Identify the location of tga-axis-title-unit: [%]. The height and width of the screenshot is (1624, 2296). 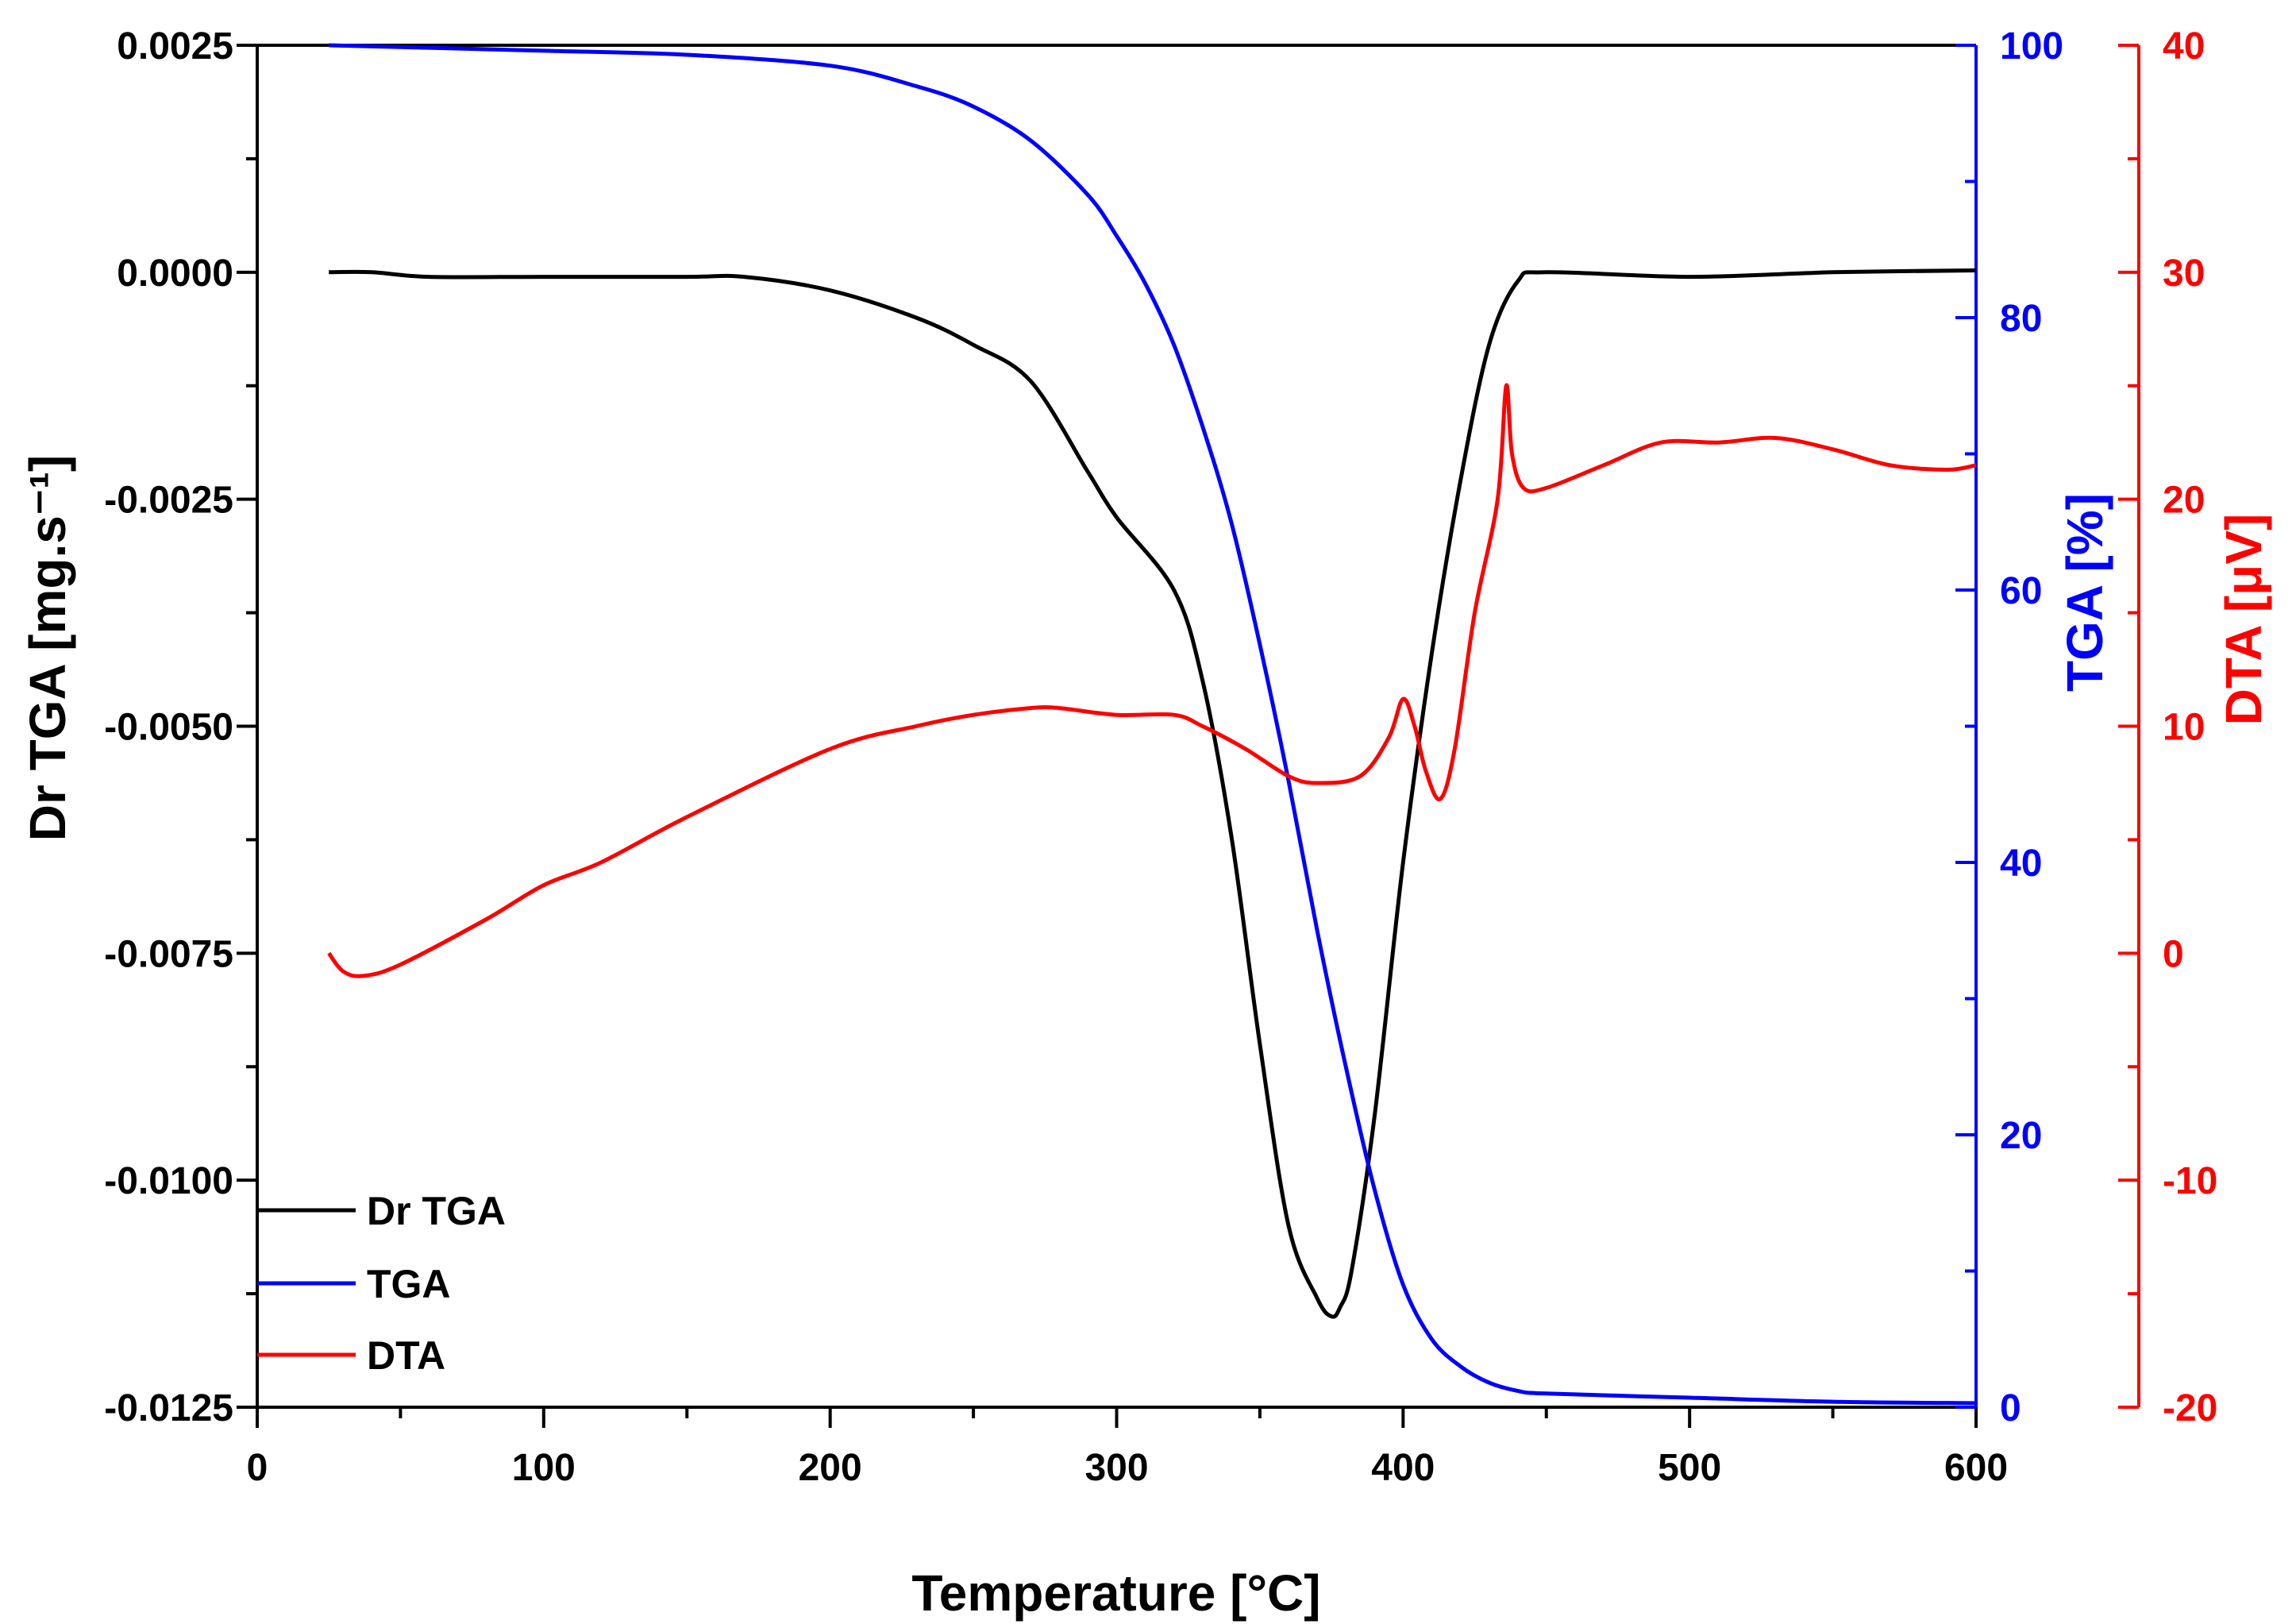
(2084, 533).